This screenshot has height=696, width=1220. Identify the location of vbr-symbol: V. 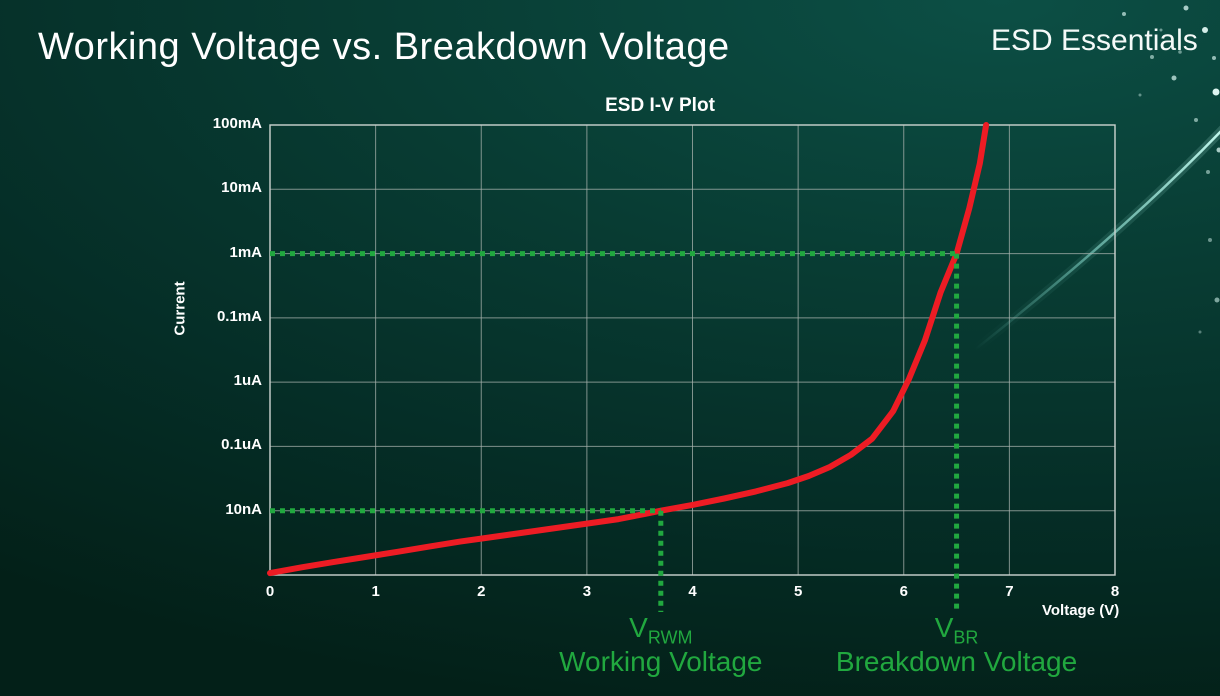
(944, 627).